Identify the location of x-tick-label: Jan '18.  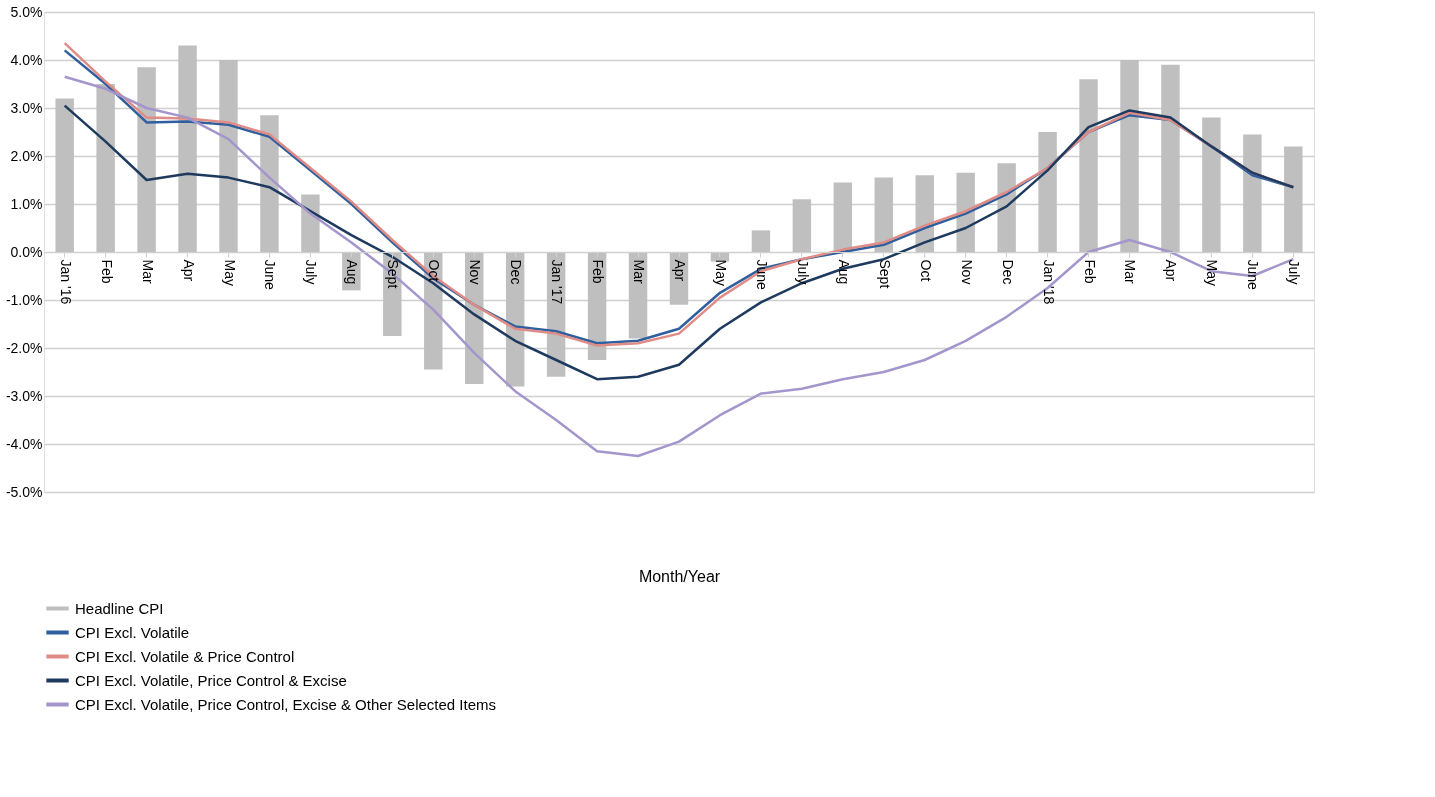
(1048, 282).